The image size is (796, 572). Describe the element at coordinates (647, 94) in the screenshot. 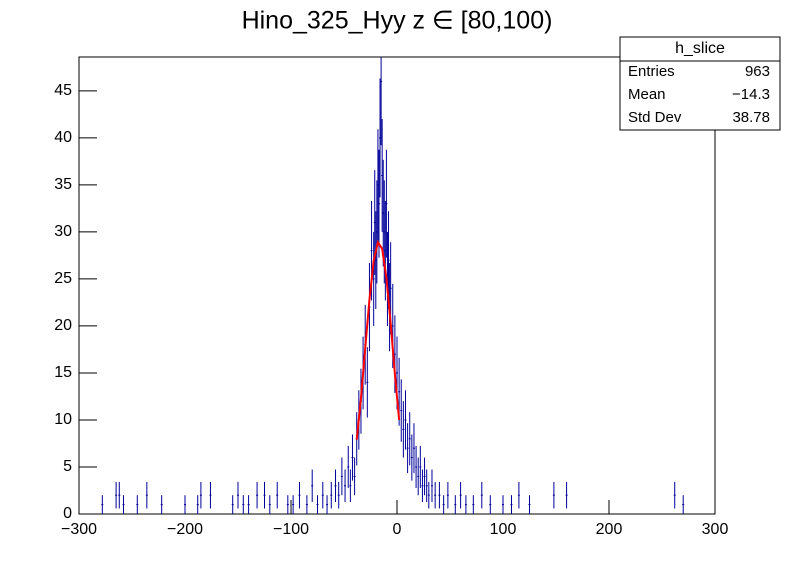

I see `stats-name: Mean` at that location.